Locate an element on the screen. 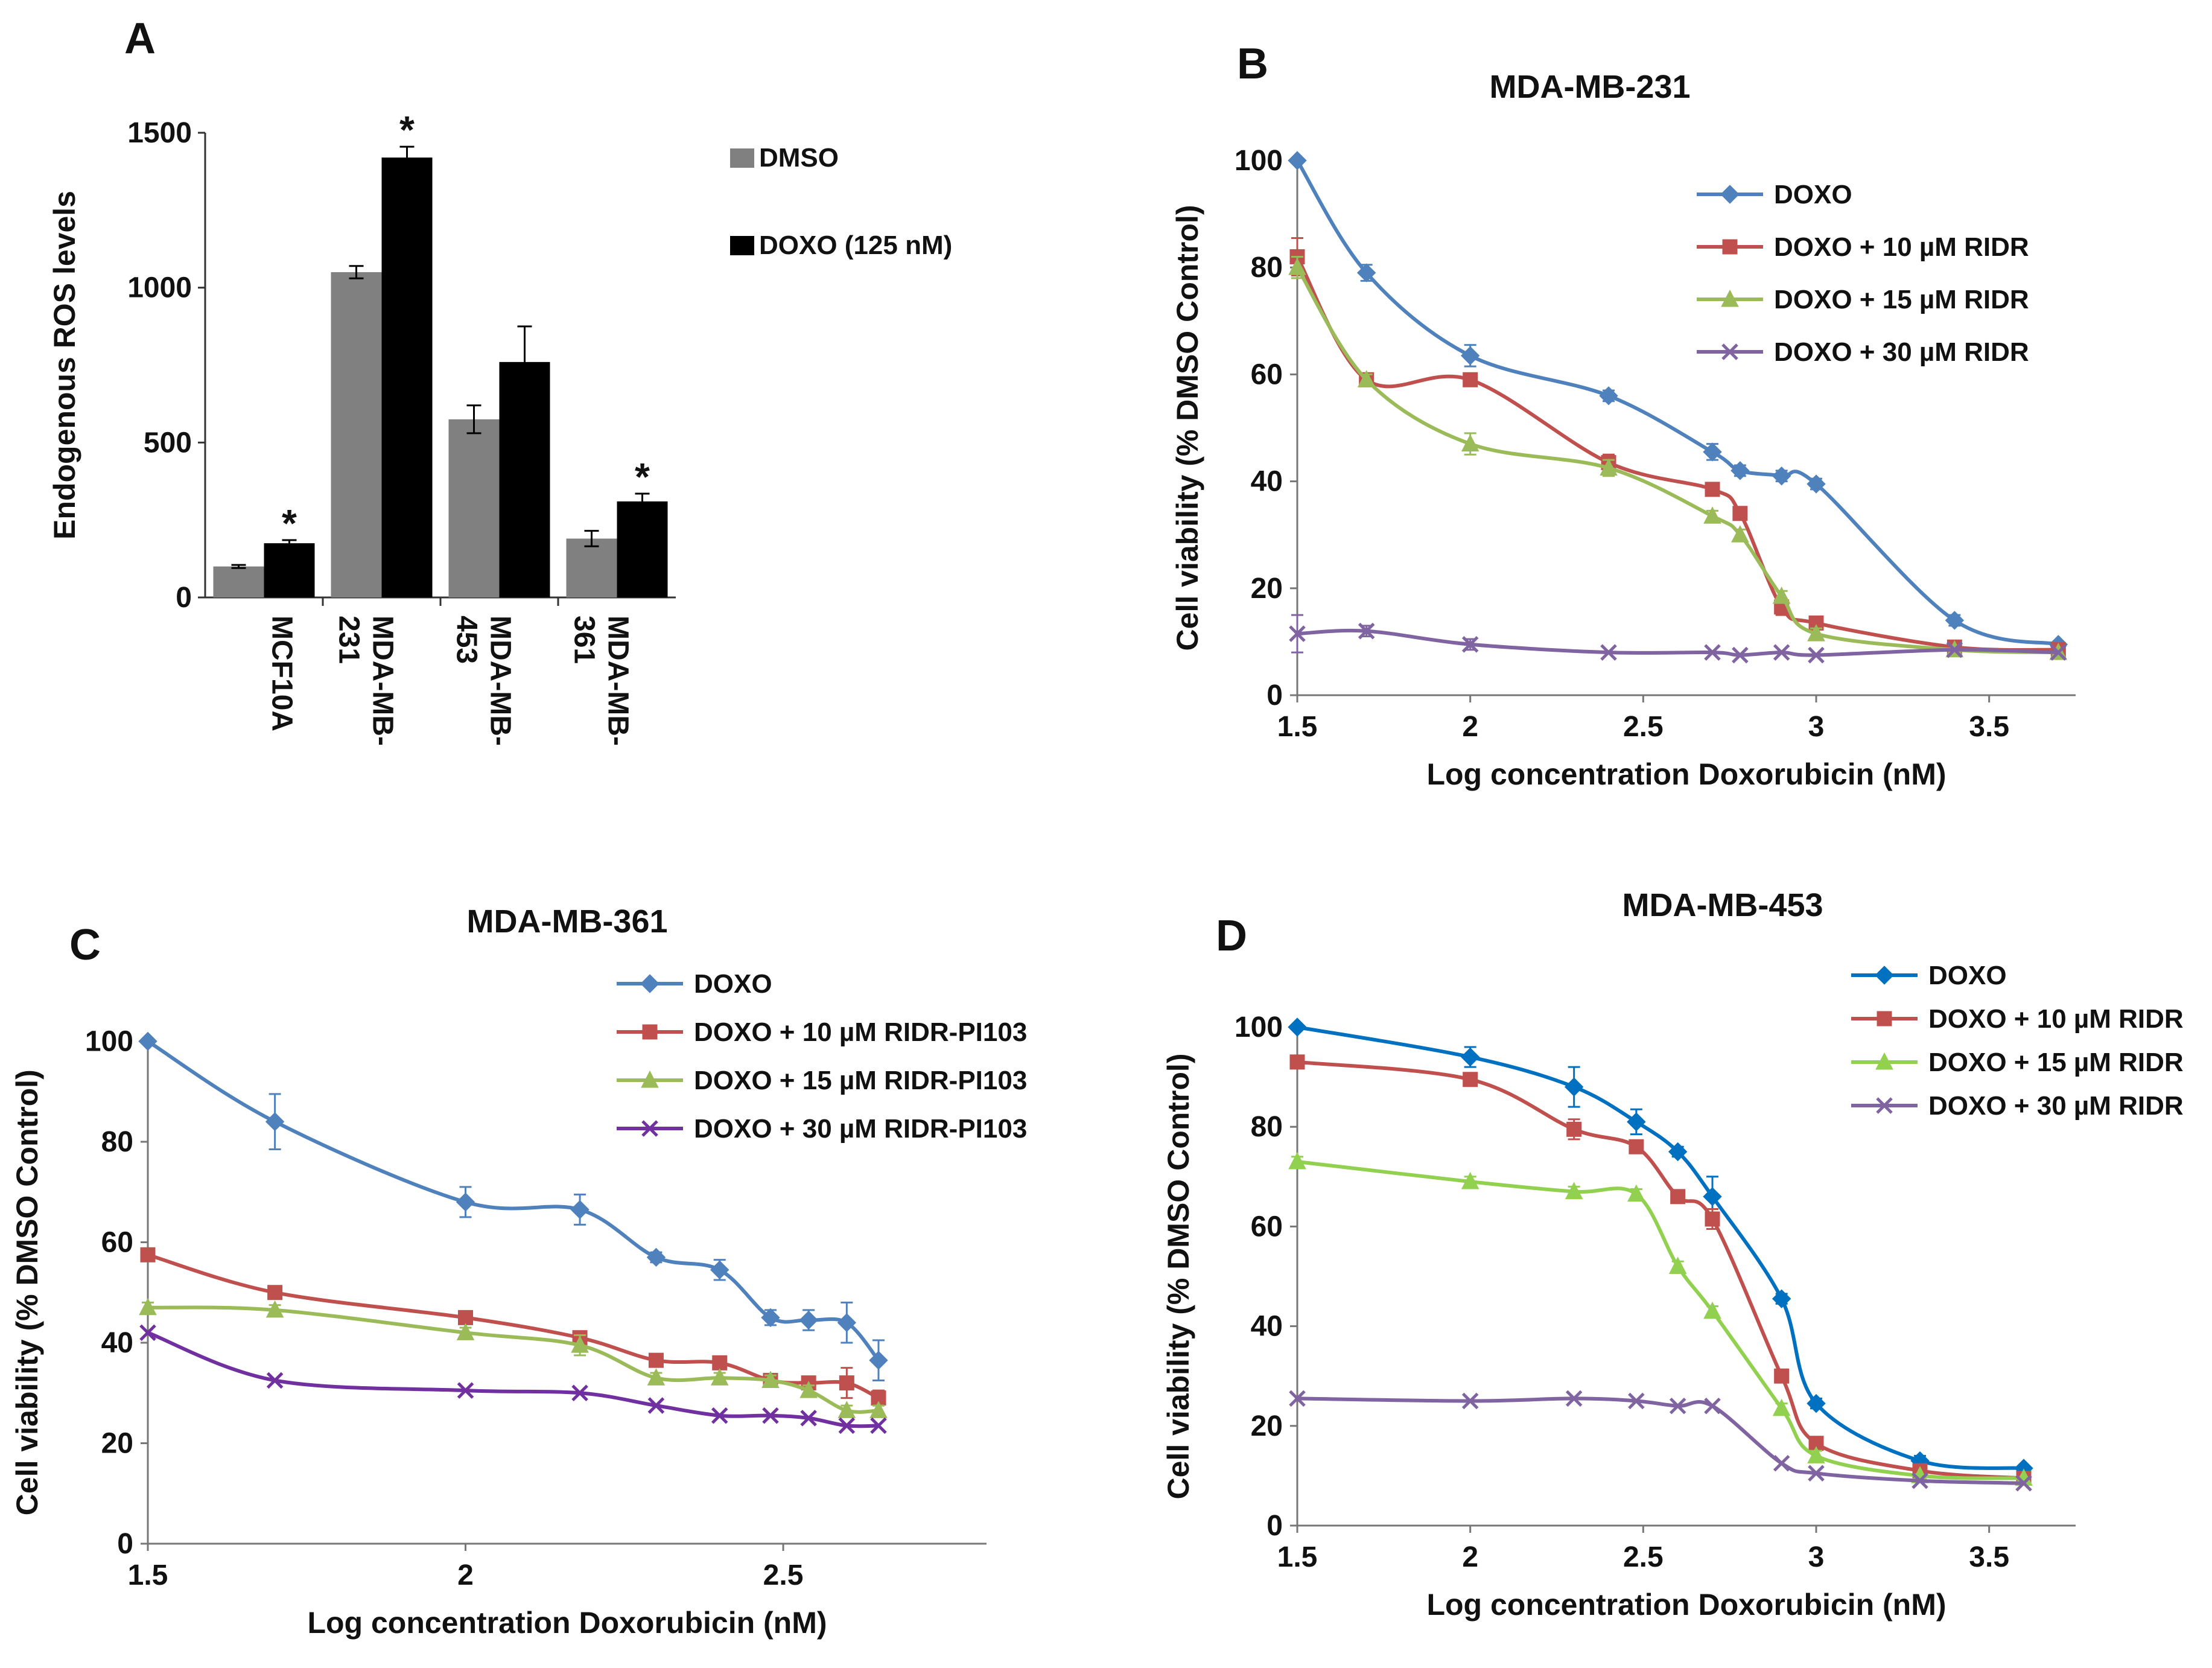 The width and height of the screenshot is (2212, 1668). y-tick-label: 60 is located at coordinates (1267, 1227).